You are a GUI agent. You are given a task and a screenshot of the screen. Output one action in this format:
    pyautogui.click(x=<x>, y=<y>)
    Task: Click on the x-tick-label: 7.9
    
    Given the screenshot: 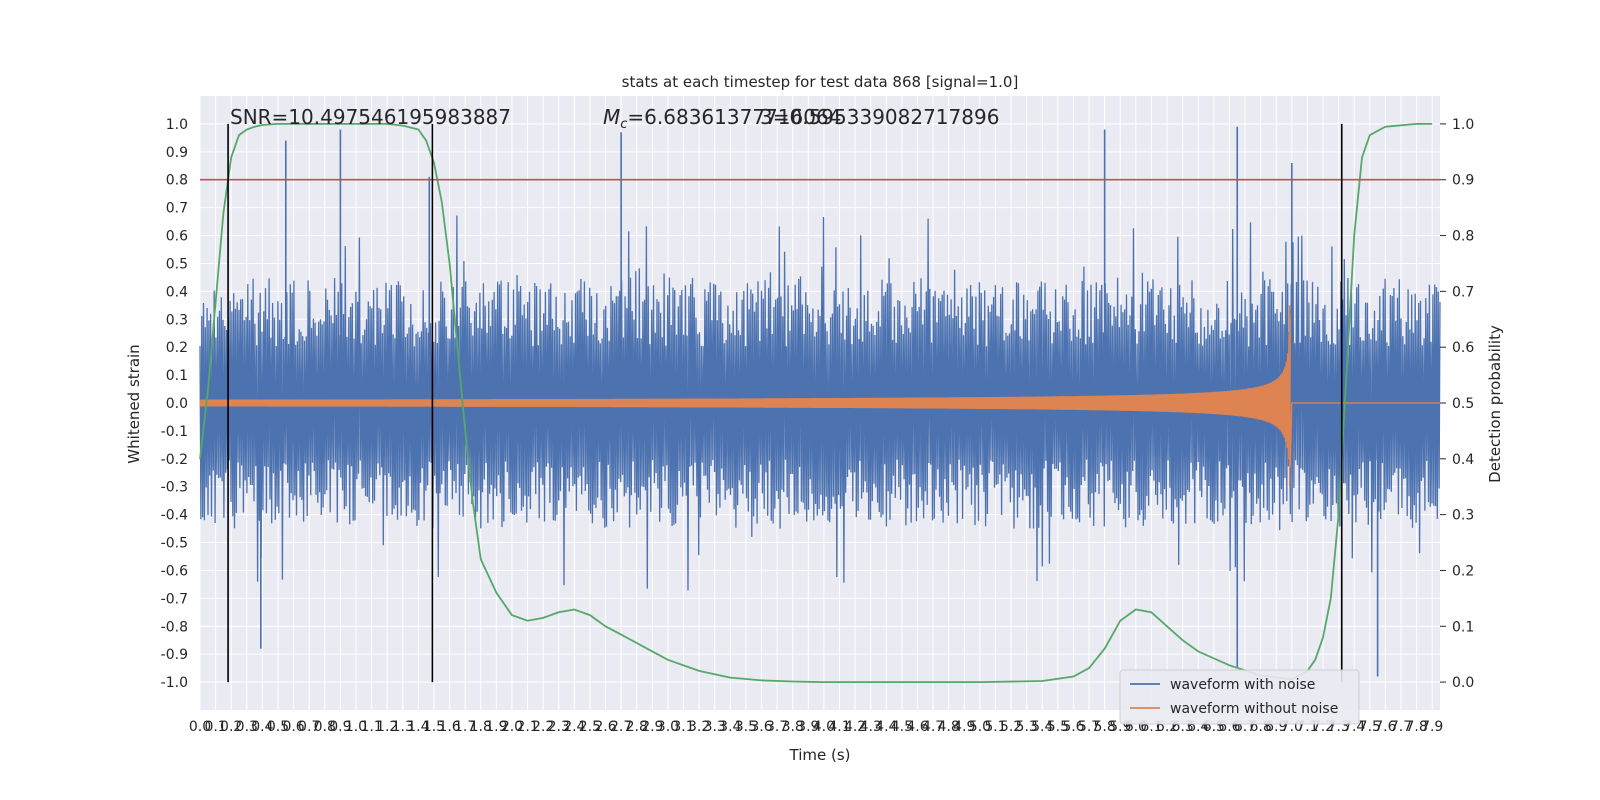 What is the action you would take?
    pyautogui.click(x=1432, y=727)
    